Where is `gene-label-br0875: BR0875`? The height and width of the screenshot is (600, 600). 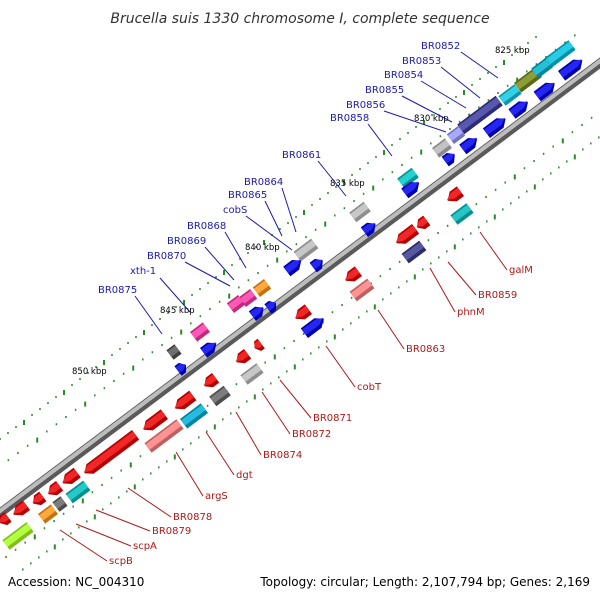 gene-label-br0875: BR0875 is located at coordinates (117, 290).